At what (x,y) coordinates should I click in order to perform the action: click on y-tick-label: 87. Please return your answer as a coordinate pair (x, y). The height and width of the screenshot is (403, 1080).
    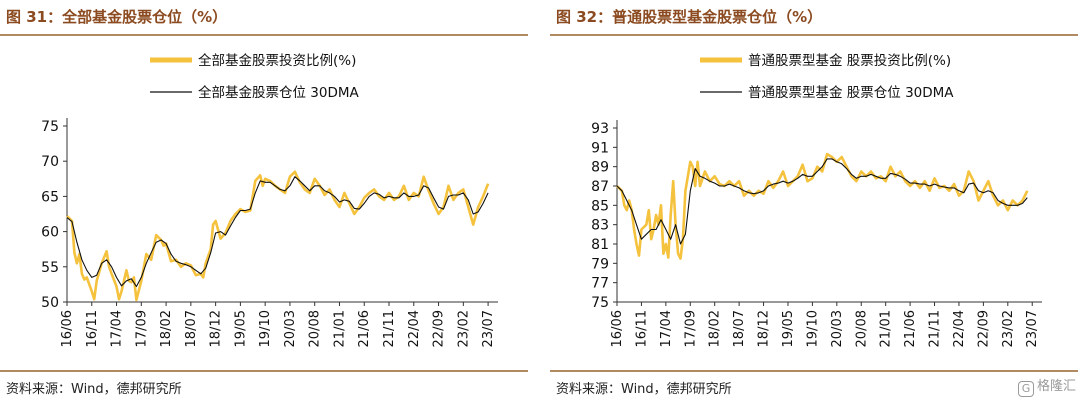
    Looking at the image, I should click on (600, 187).